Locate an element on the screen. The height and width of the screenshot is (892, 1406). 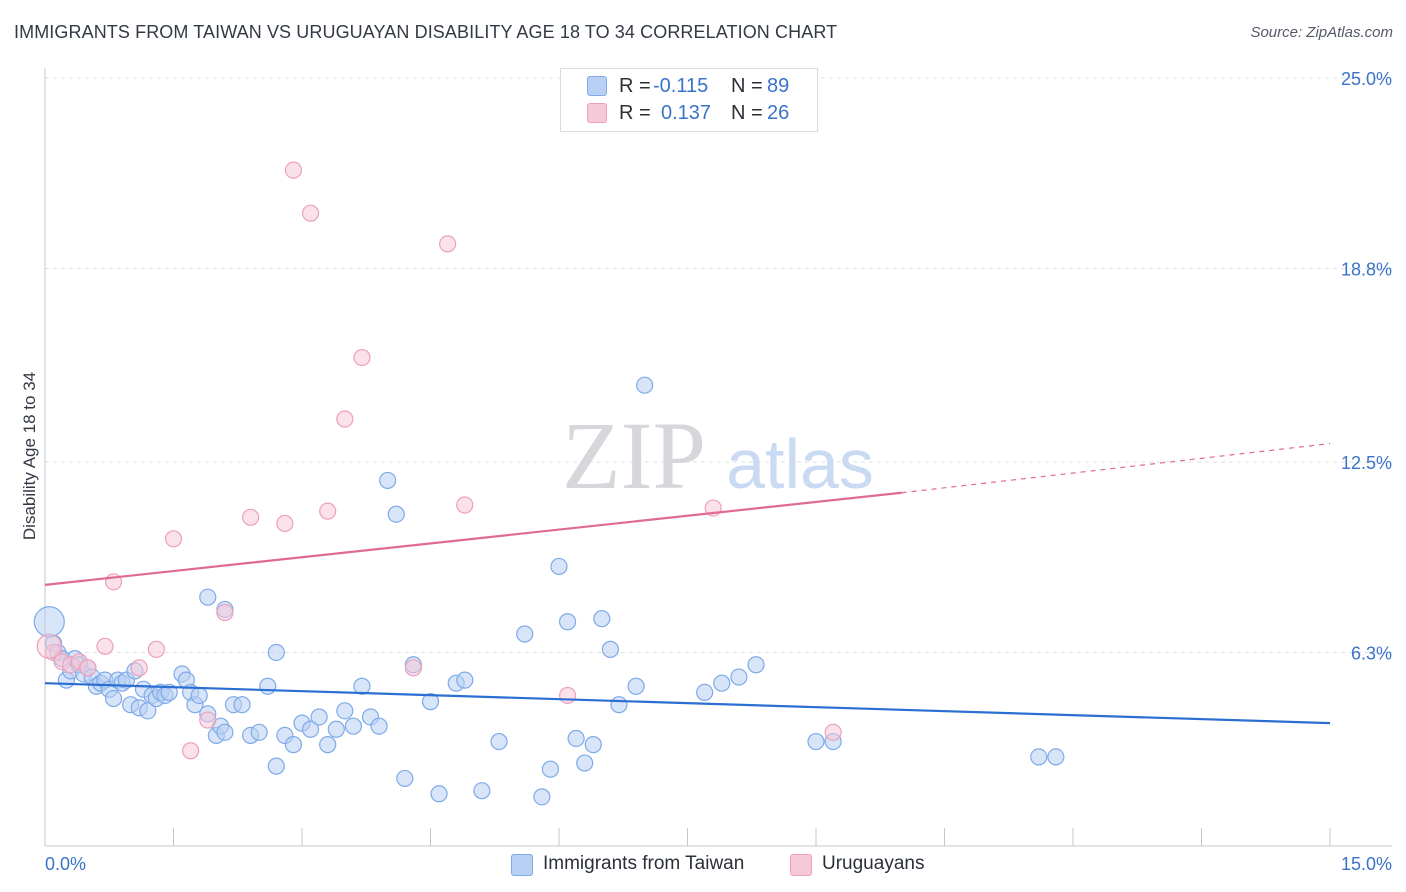
bottom-legend-label-uruguayans: Uruguayans is located at coordinates (873, 863).